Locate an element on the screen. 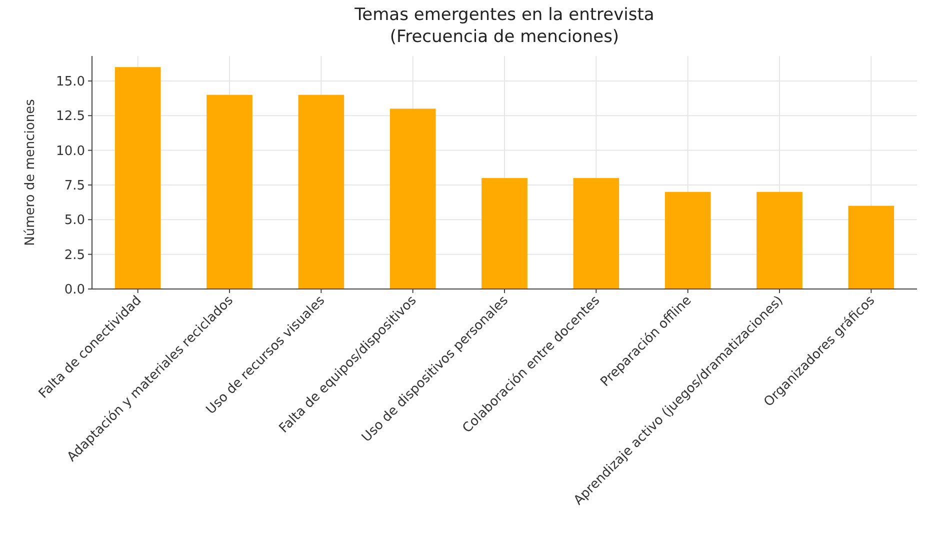  chart-title: Temas emergentes en la entrevista (Frecuencia de menciones) is located at coordinates (504, 26).